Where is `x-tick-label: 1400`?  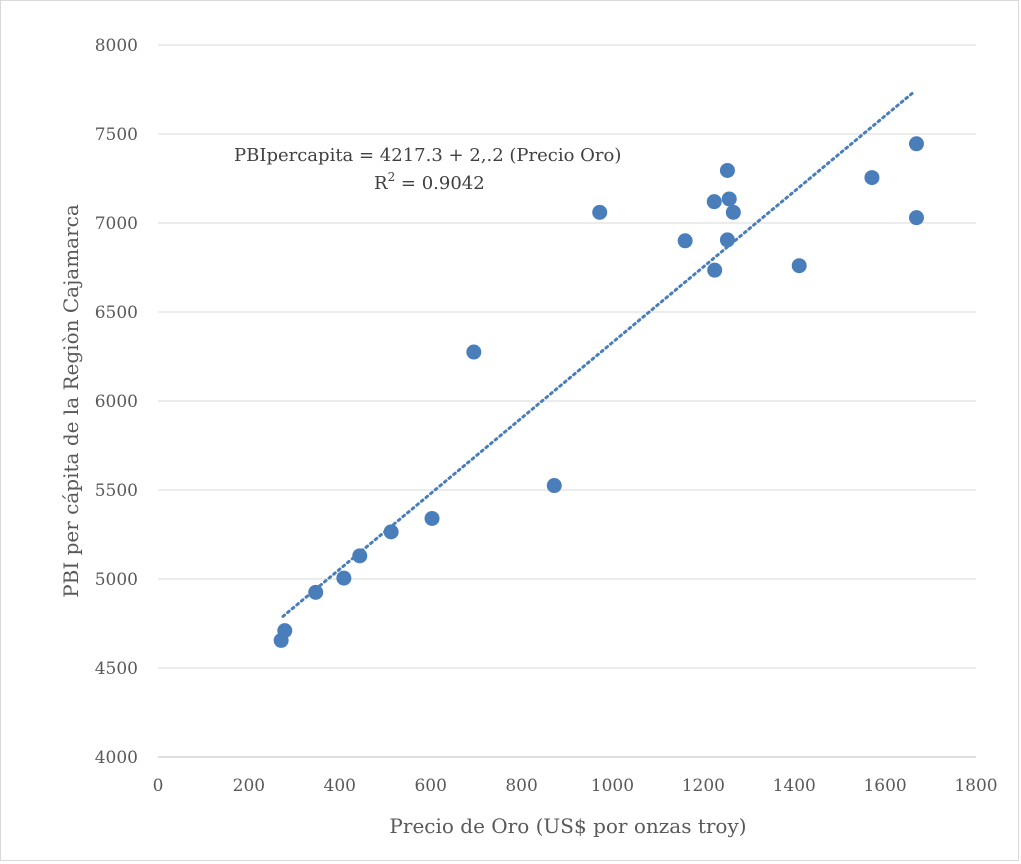 x-tick-label: 1400 is located at coordinates (794, 786).